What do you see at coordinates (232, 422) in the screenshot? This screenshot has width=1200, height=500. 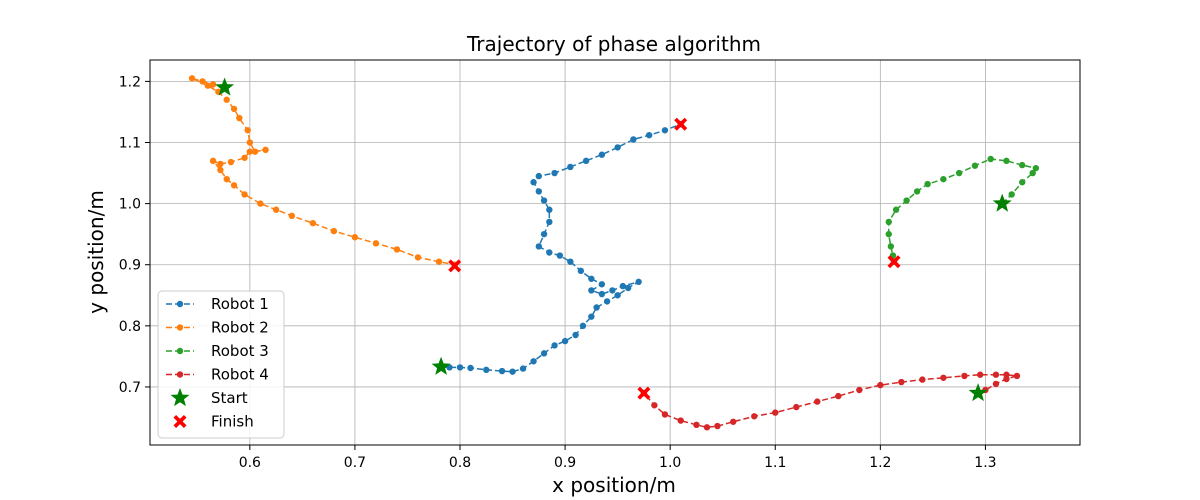 I see `legend-label: Finish` at bounding box center [232, 422].